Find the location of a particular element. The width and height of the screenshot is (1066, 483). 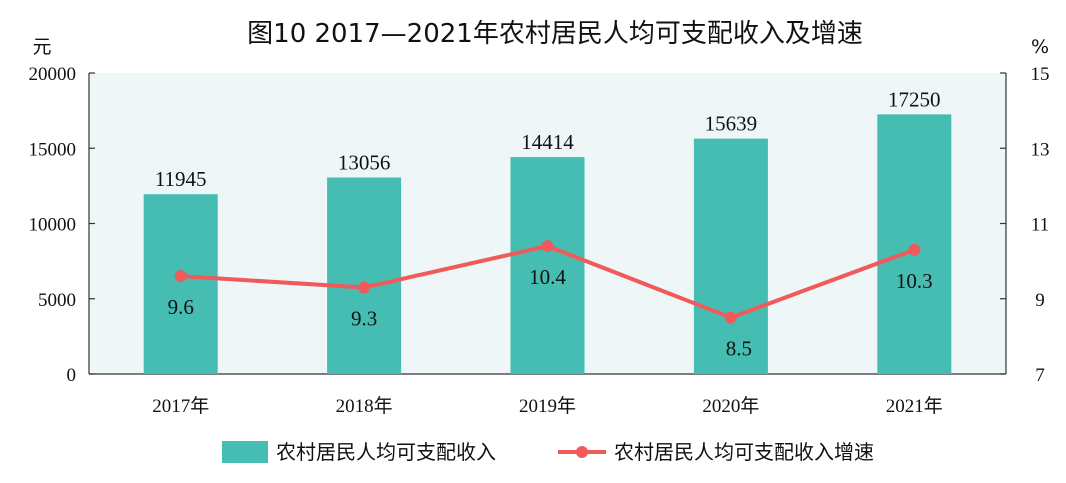

chart-title: 图10 2017—2021年农村居民人均可支配收入及增速 is located at coordinates (555, 34).